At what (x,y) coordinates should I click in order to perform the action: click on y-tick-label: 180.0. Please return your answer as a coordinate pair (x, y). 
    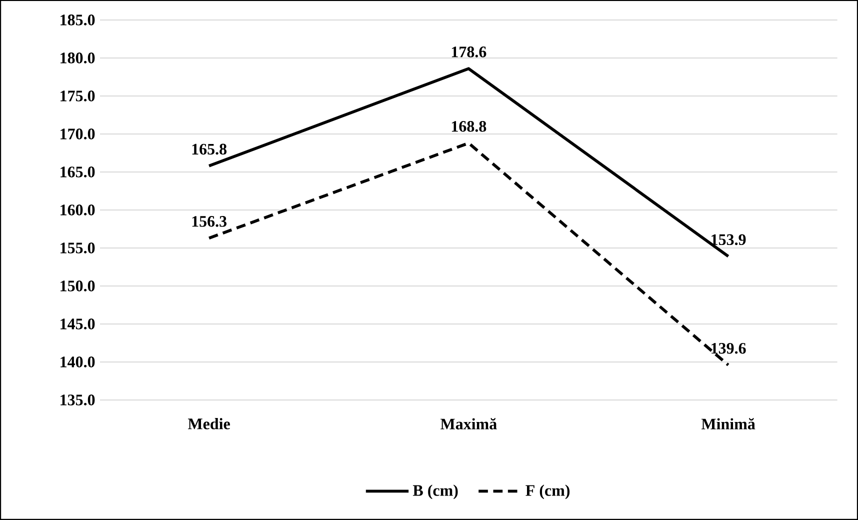
    Looking at the image, I should click on (77, 58).